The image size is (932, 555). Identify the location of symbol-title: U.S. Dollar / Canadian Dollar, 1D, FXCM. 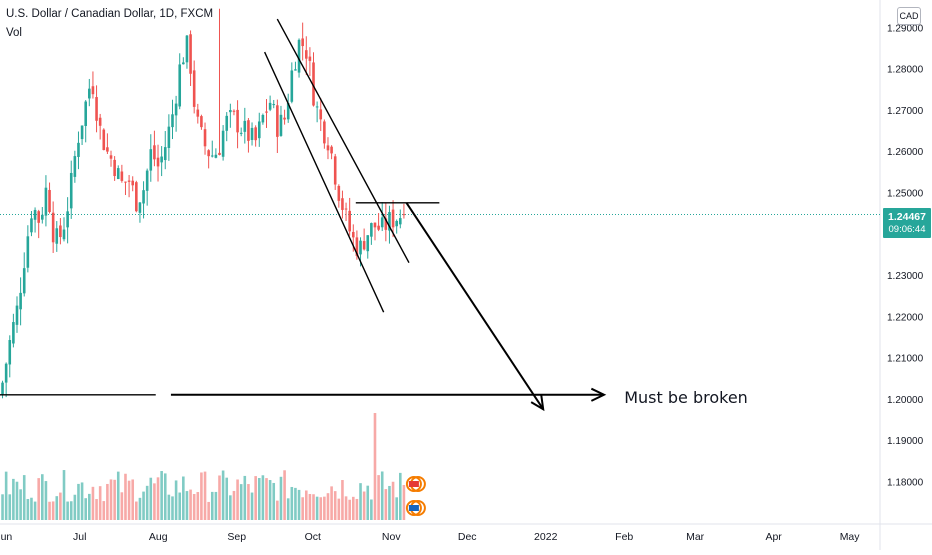
(110, 14).